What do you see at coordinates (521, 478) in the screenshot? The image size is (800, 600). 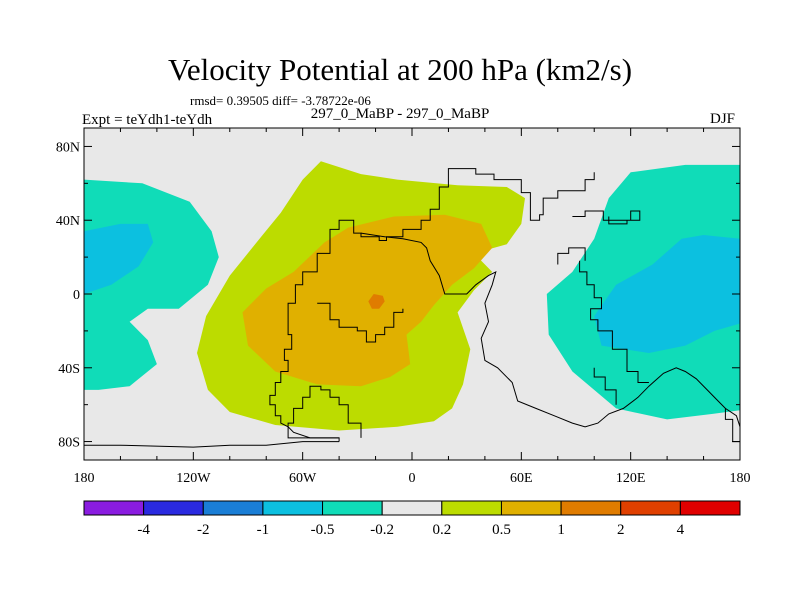 I see `x-tick-label: 60E` at bounding box center [521, 478].